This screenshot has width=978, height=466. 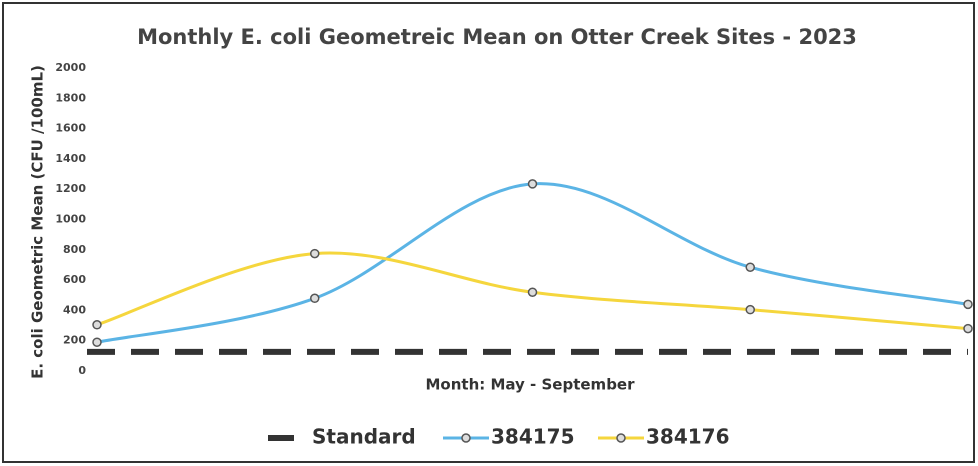 I want to click on y-tick-label: 1200, so click(x=70, y=188).